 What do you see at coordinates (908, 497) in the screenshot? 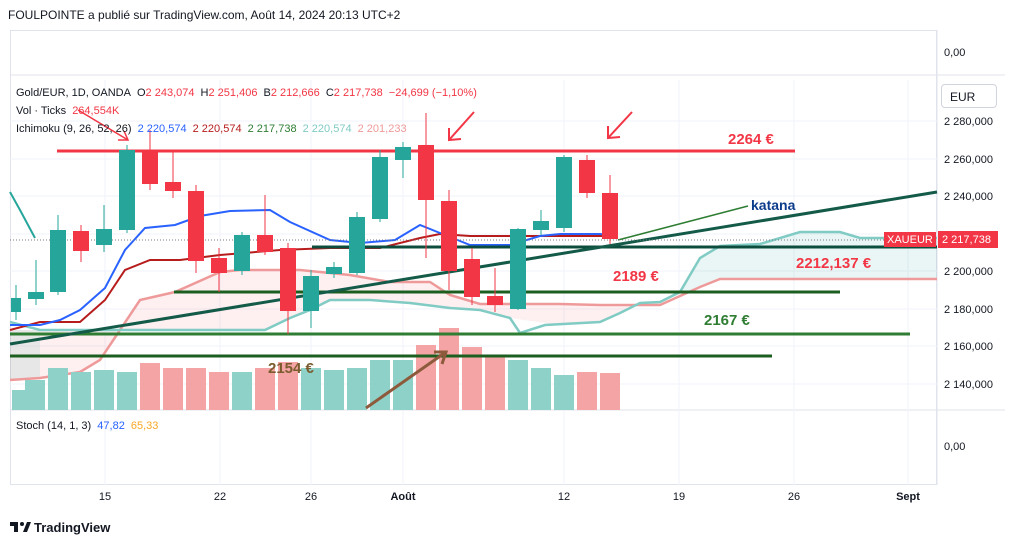
I see `time-tick: Sept` at bounding box center [908, 497].